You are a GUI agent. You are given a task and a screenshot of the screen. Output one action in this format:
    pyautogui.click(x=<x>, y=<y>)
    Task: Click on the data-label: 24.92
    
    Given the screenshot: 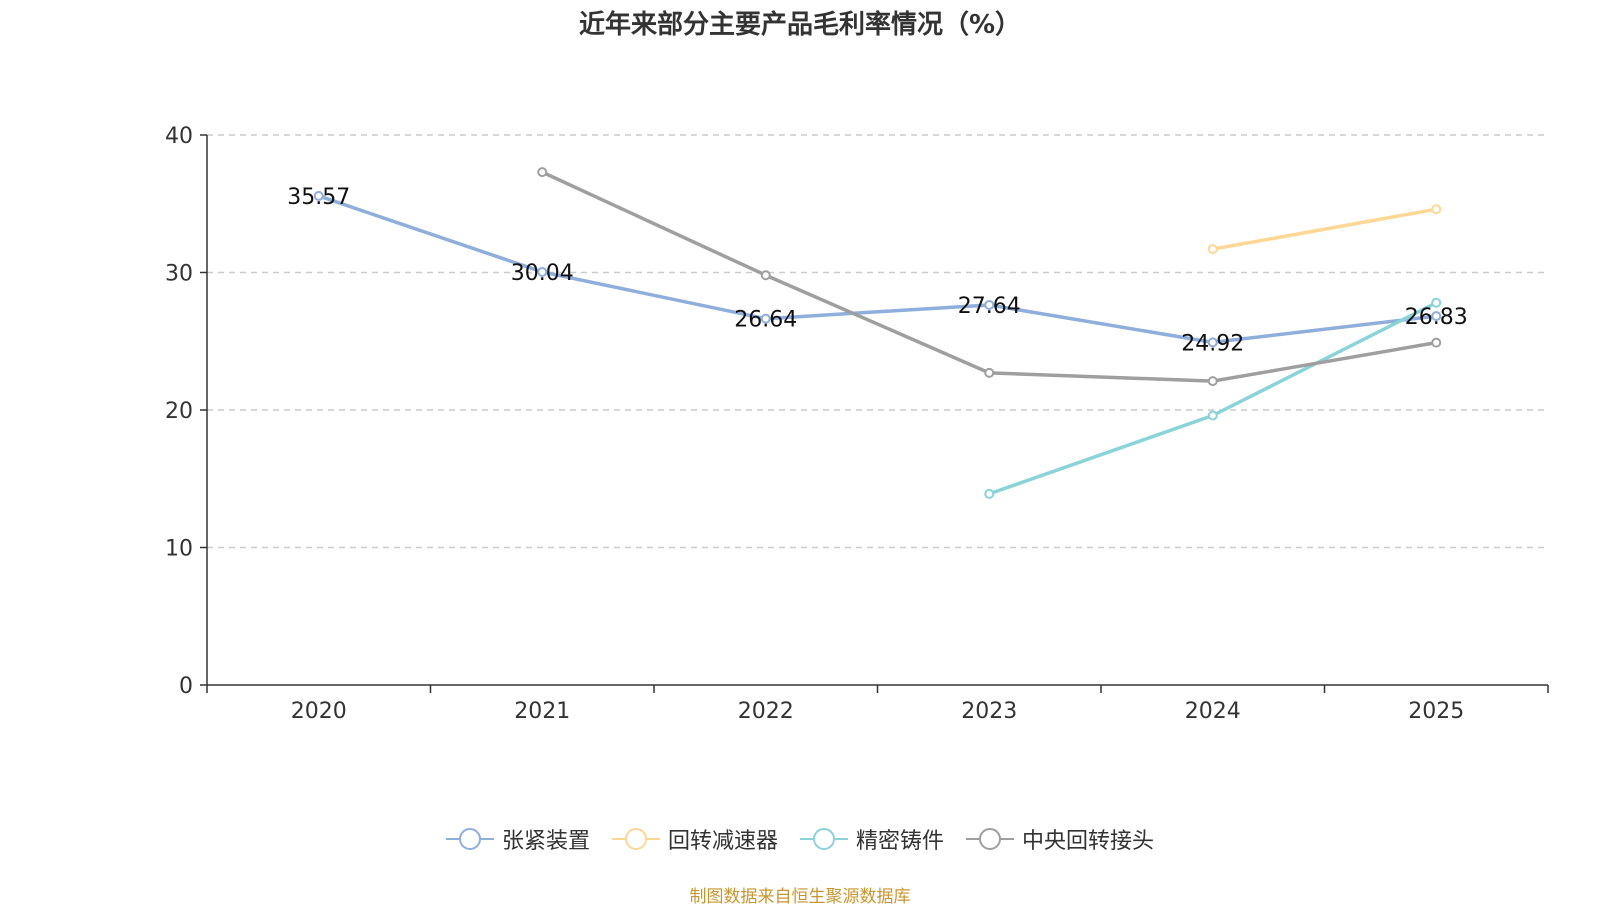 What is the action you would take?
    pyautogui.click(x=1212, y=343)
    